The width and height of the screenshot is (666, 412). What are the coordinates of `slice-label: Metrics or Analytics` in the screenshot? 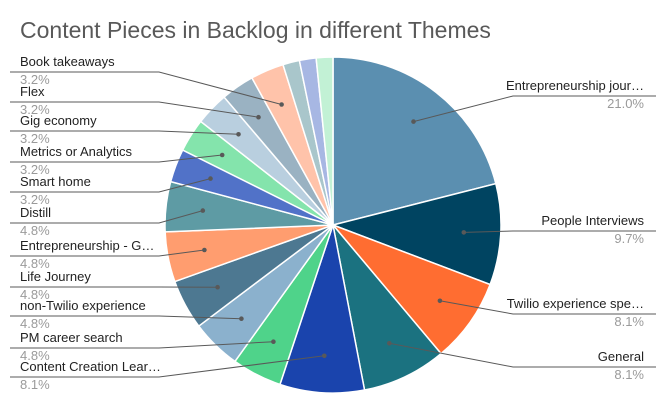 It's located at (76, 151).